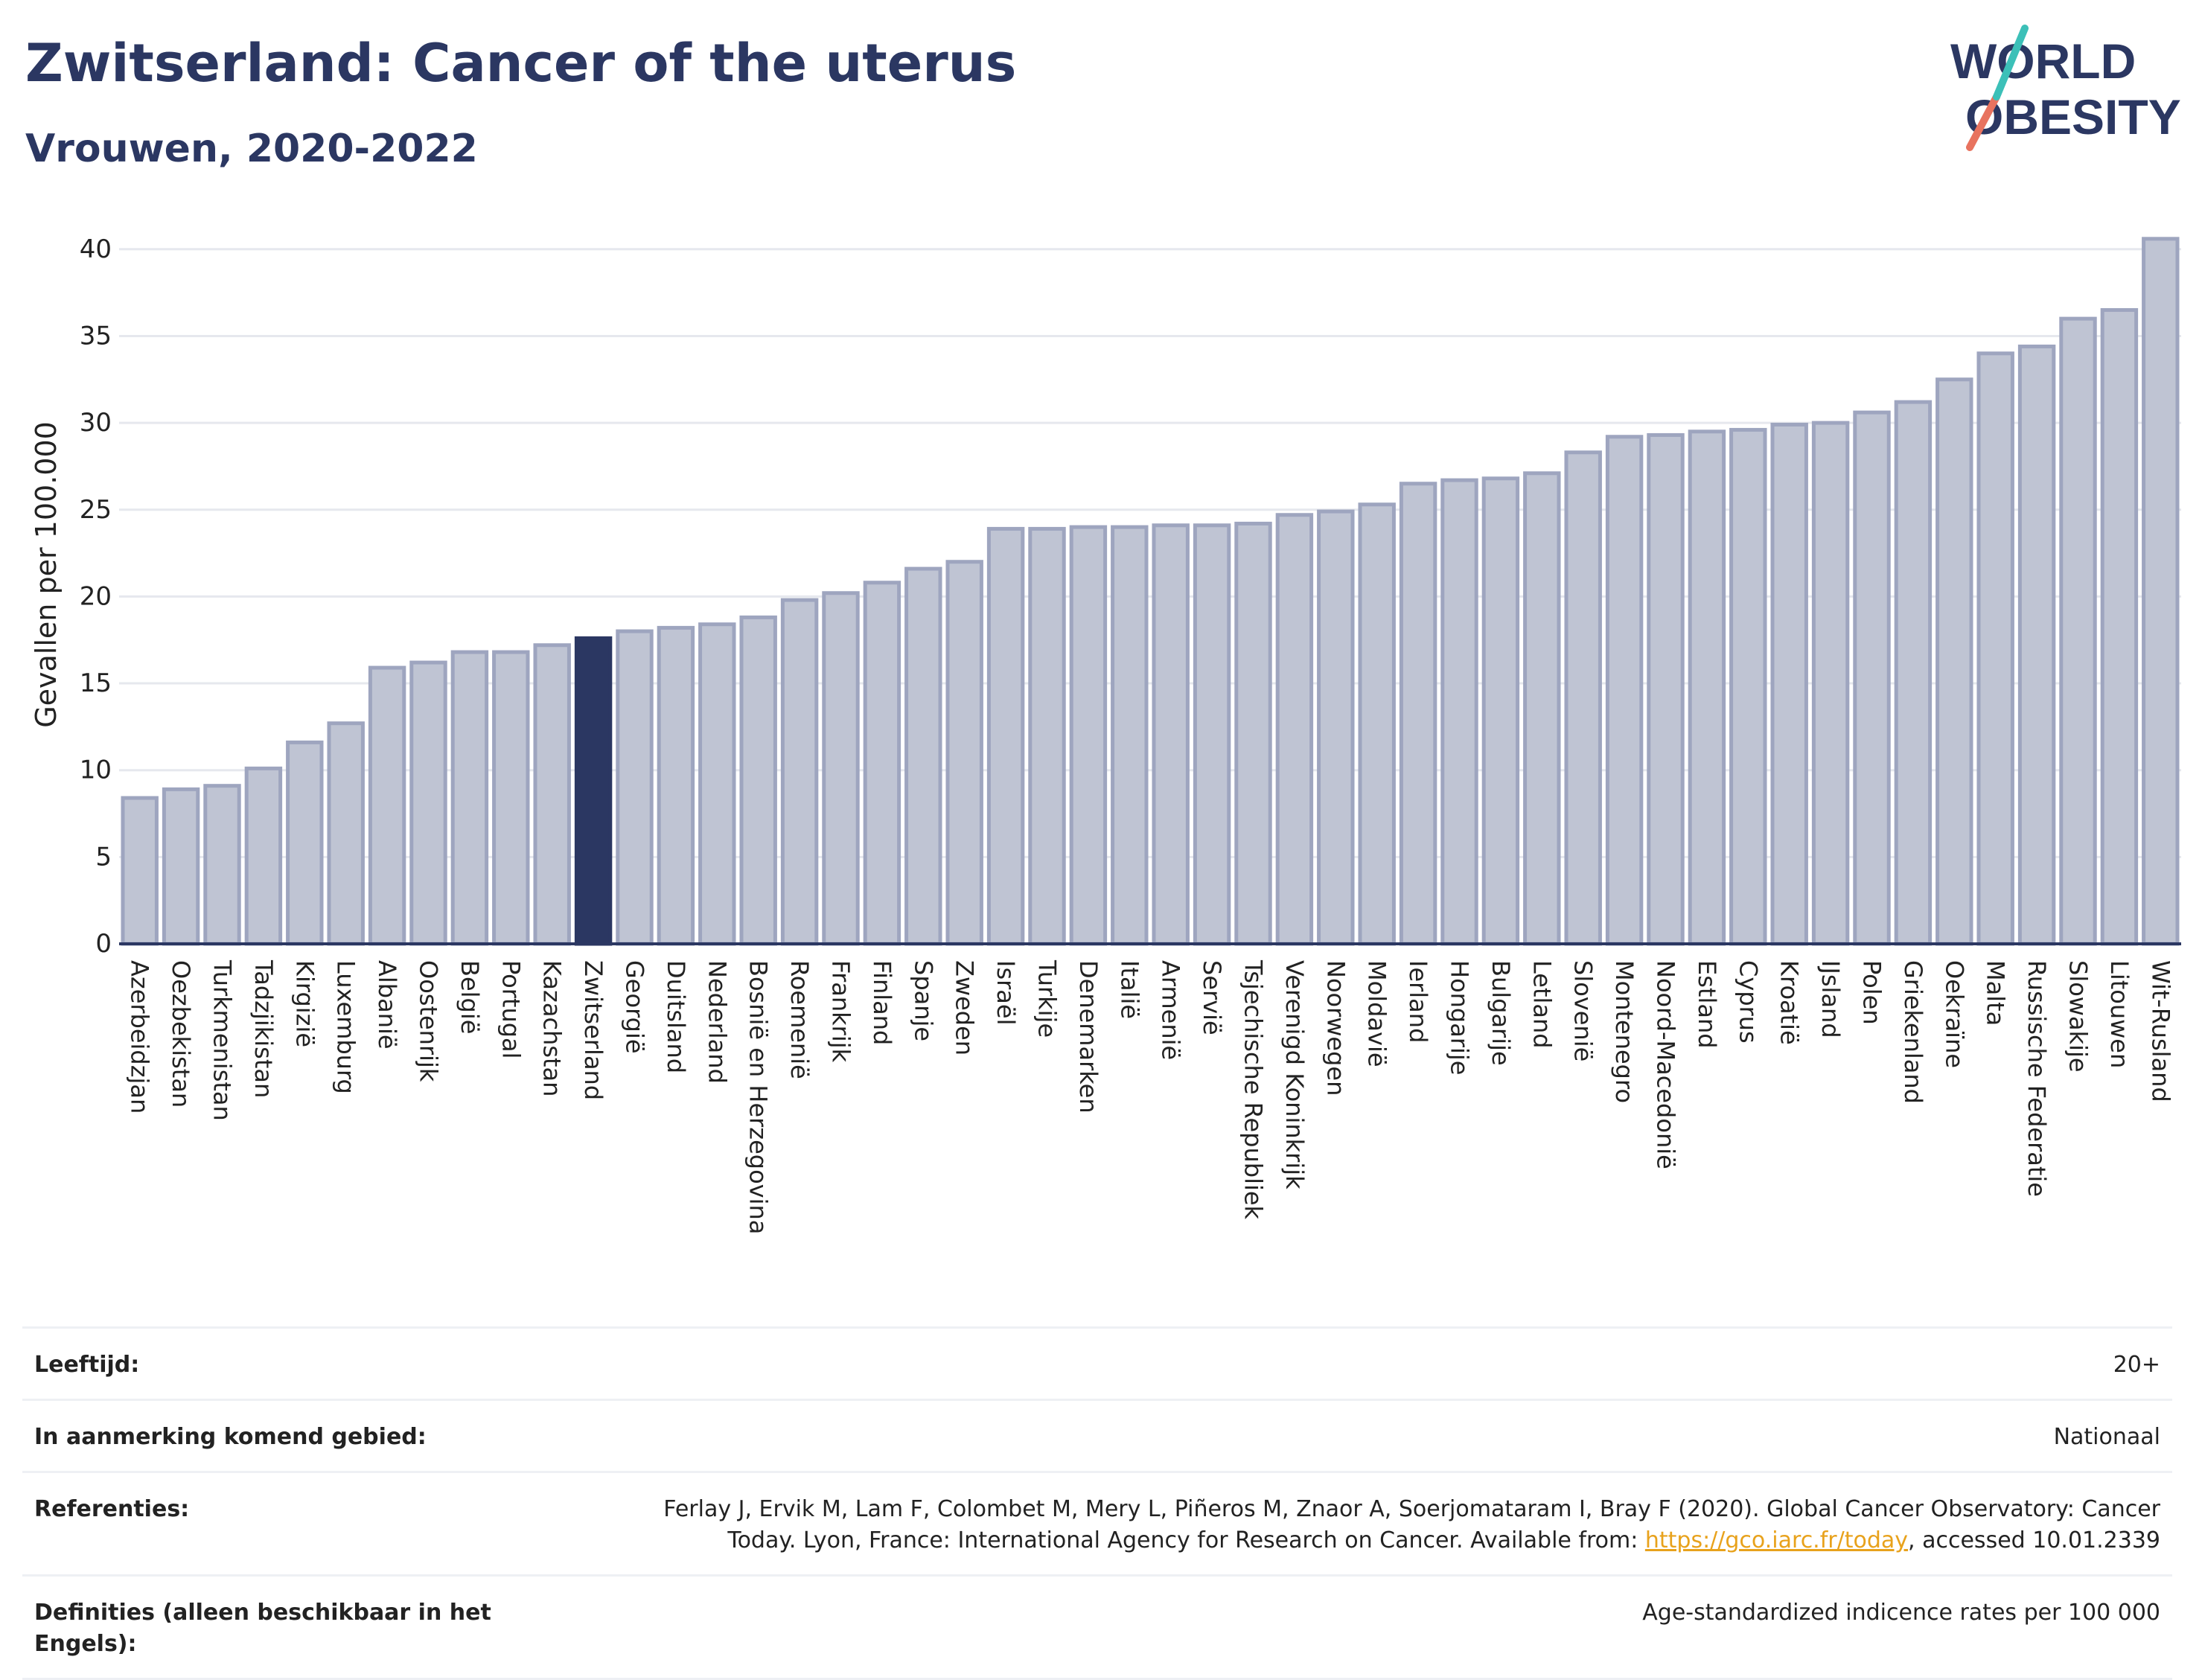 The height and width of the screenshot is (1680, 2202). I want to click on y-tick-label: 0, so click(103, 944).